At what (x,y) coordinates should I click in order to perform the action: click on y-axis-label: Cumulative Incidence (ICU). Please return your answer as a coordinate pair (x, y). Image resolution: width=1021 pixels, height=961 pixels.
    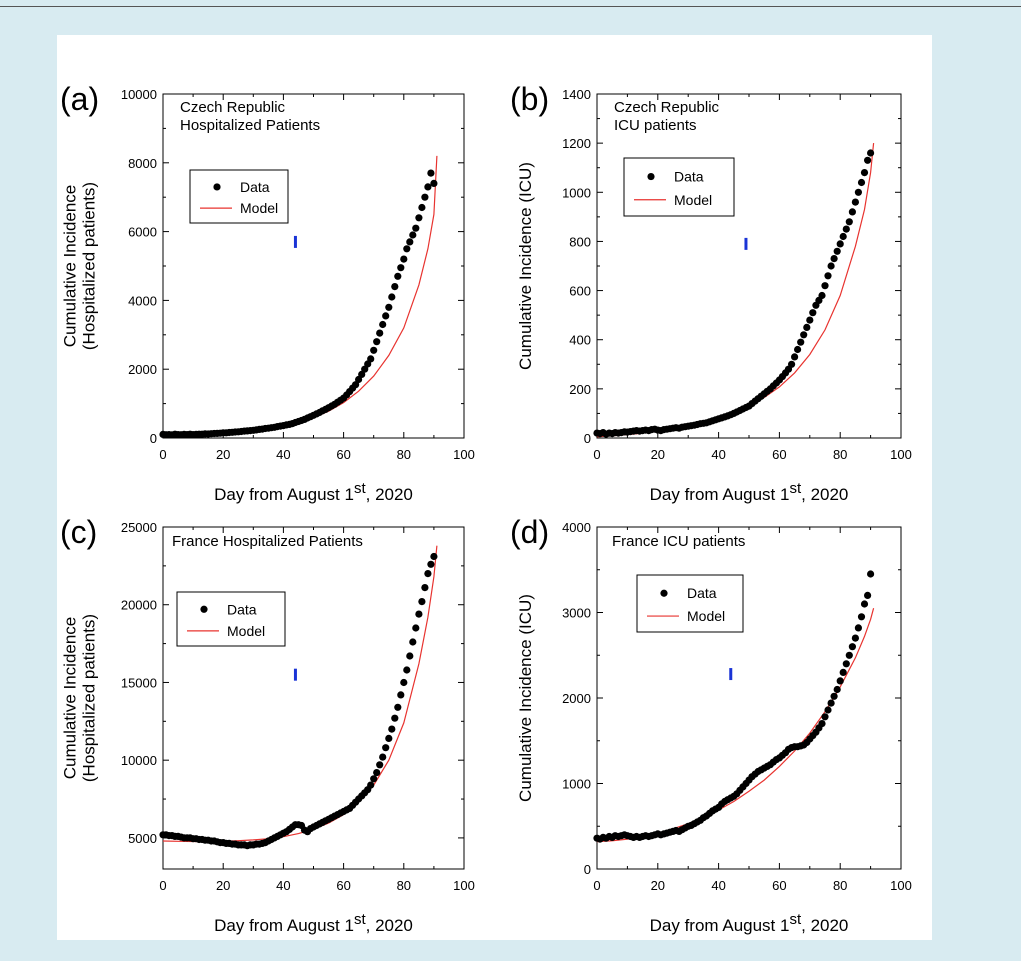
    Looking at the image, I should click on (525, 266).